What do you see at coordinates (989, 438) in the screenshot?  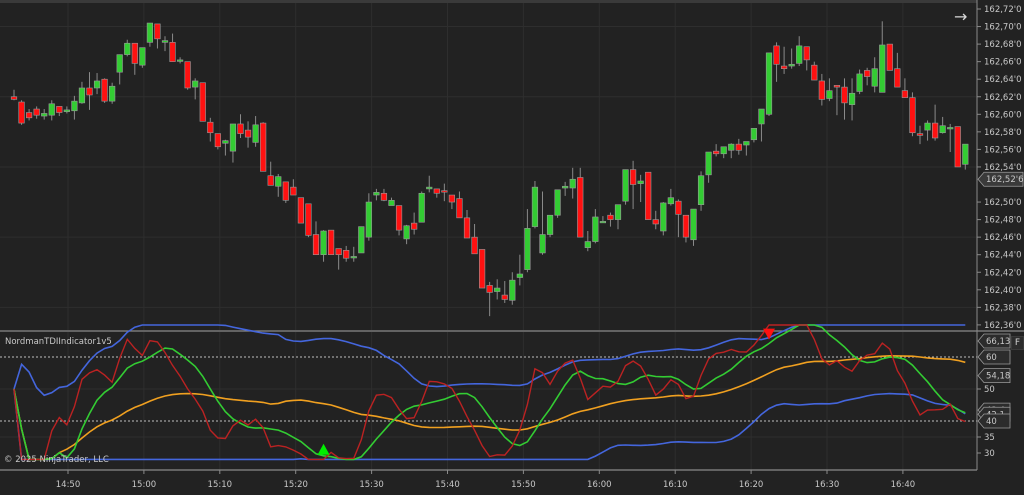 I see `svg-text: 35` at bounding box center [989, 438].